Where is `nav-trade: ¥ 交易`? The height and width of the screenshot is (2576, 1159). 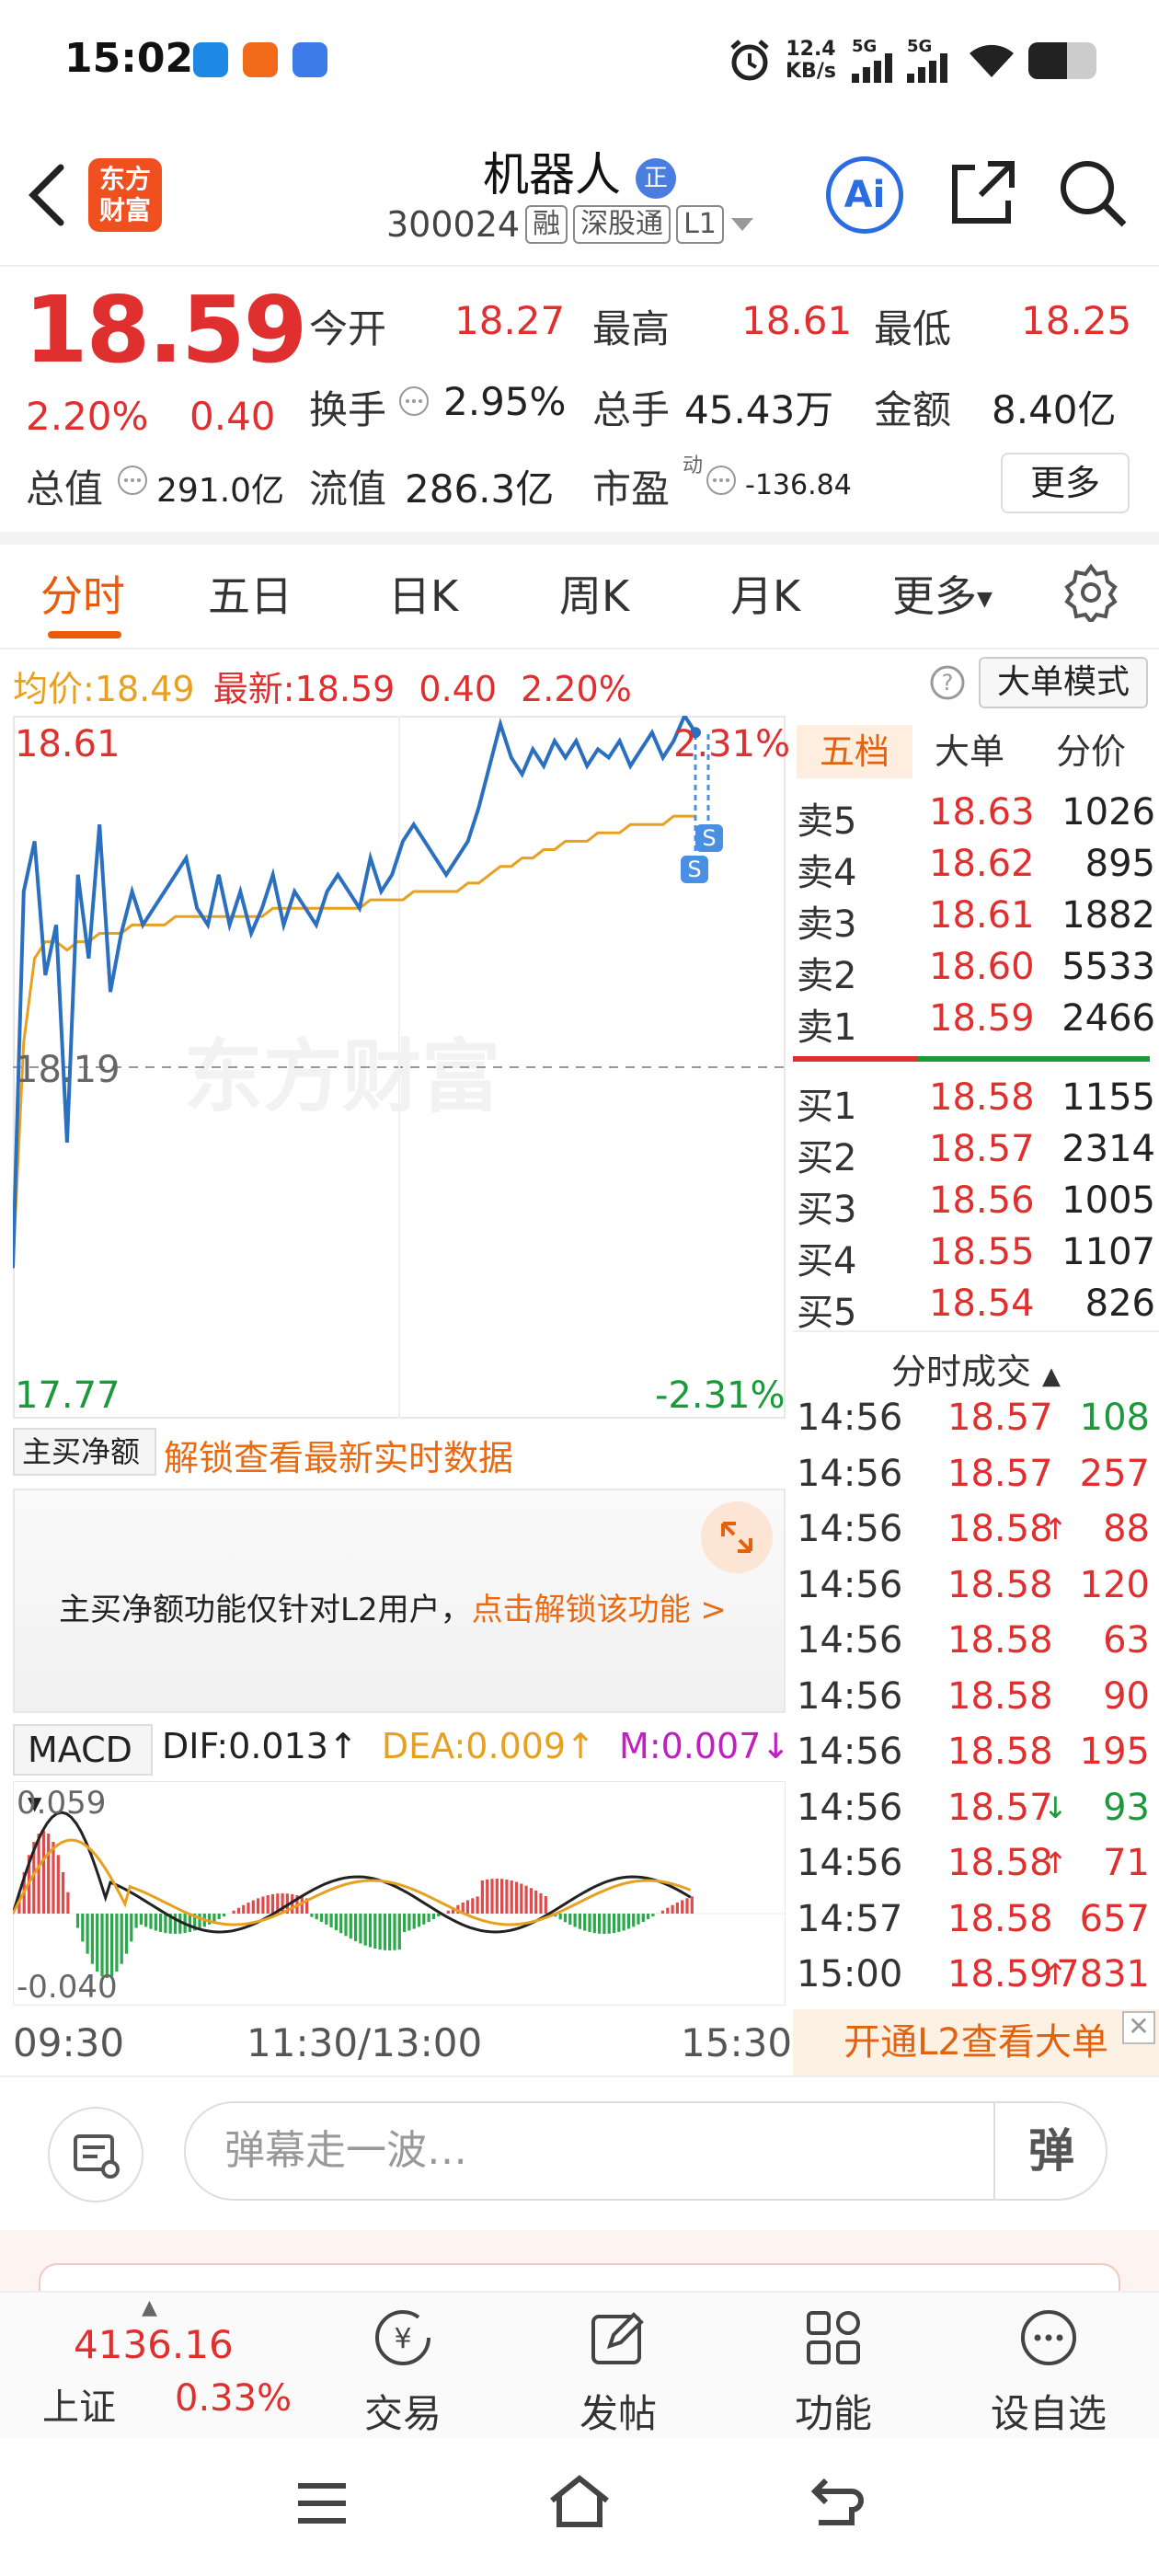
nav-trade: ¥ 交易 is located at coordinates (403, 2372).